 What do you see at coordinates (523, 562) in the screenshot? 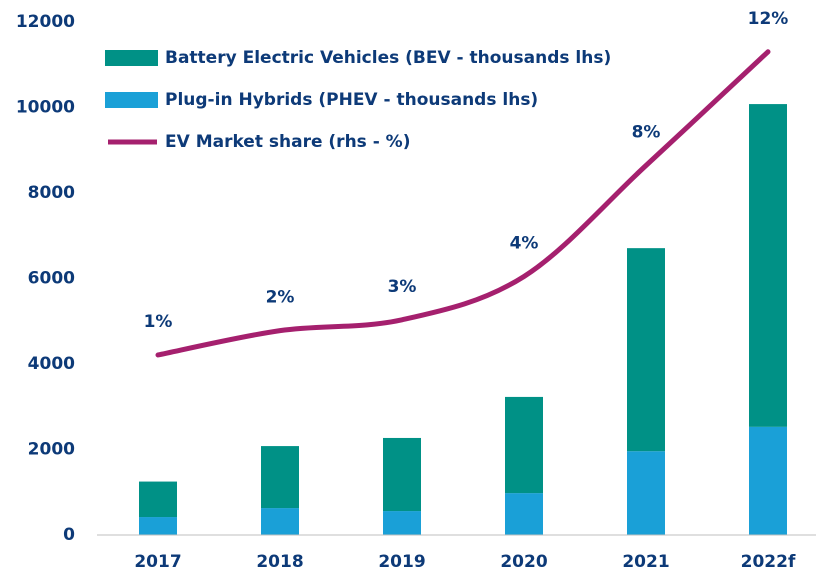
I see `x-tick-label: 2020` at bounding box center [523, 562].